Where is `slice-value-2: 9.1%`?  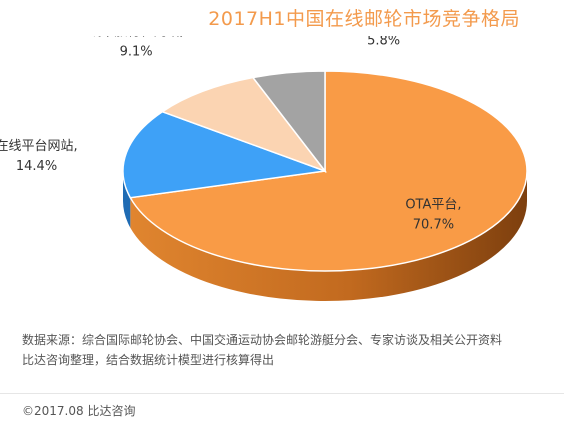
slice-value-2: 9.1% is located at coordinates (136, 52).